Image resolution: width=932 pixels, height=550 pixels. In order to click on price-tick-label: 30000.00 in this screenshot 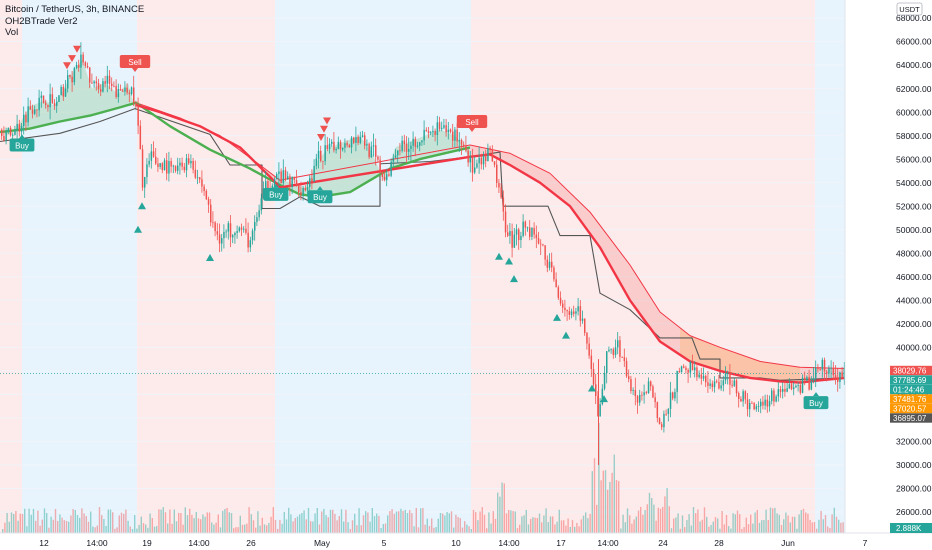, I will do `click(914, 465)`.